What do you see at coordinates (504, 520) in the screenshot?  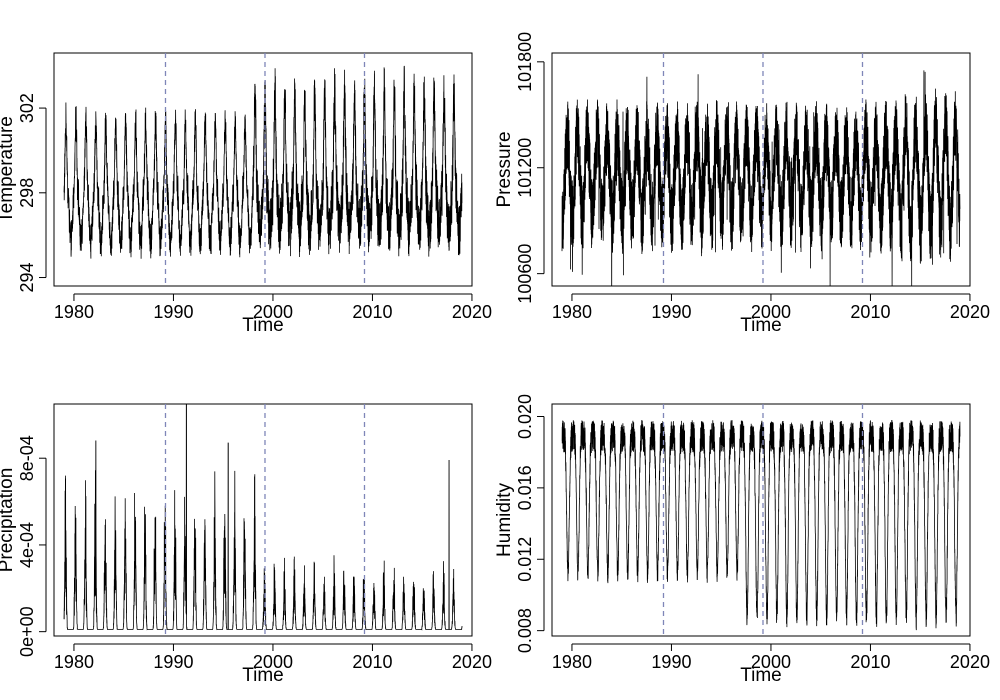 I see `y-axis-title: Humidity` at bounding box center [504, 520].